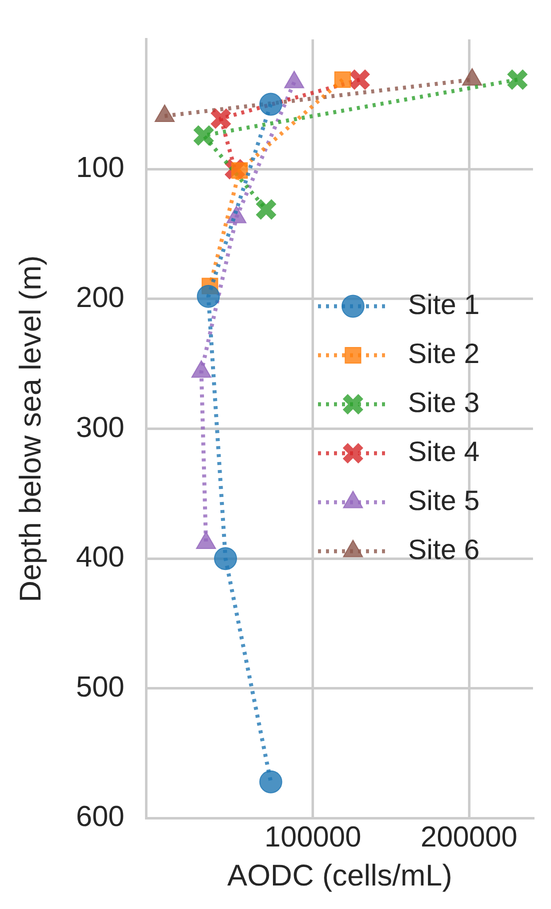 This screenshot has width=551, height=909. What do you see at coordinates (444, 500) in the screenshot?
I see `legend-label: Site 5` at bounding box center [444, 500].